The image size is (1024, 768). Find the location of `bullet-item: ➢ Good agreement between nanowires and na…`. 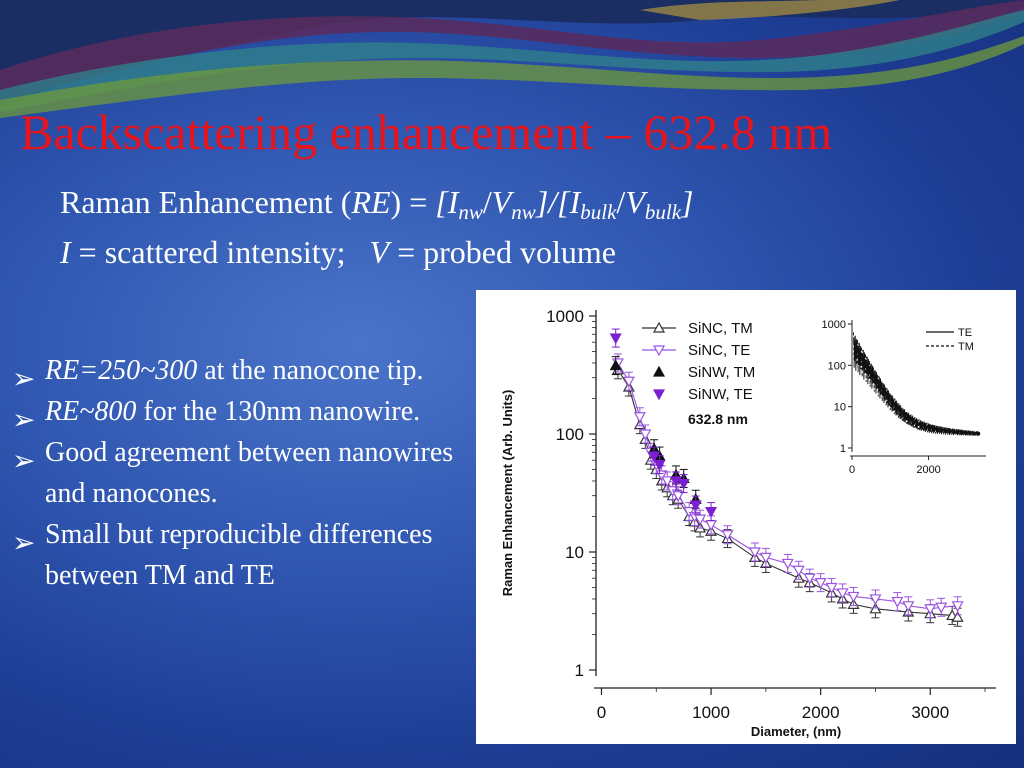

bullet-item: ➢ Good agreement between nanowires and na… is located at coordinates (233, 473).